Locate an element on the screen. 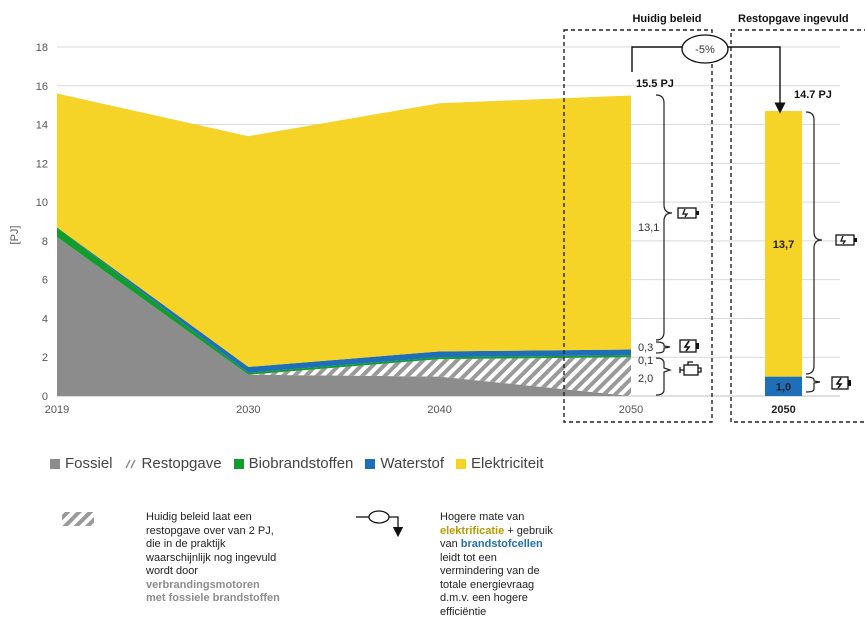  x-tick-label: 2050 is located at coordinates (631, 410).